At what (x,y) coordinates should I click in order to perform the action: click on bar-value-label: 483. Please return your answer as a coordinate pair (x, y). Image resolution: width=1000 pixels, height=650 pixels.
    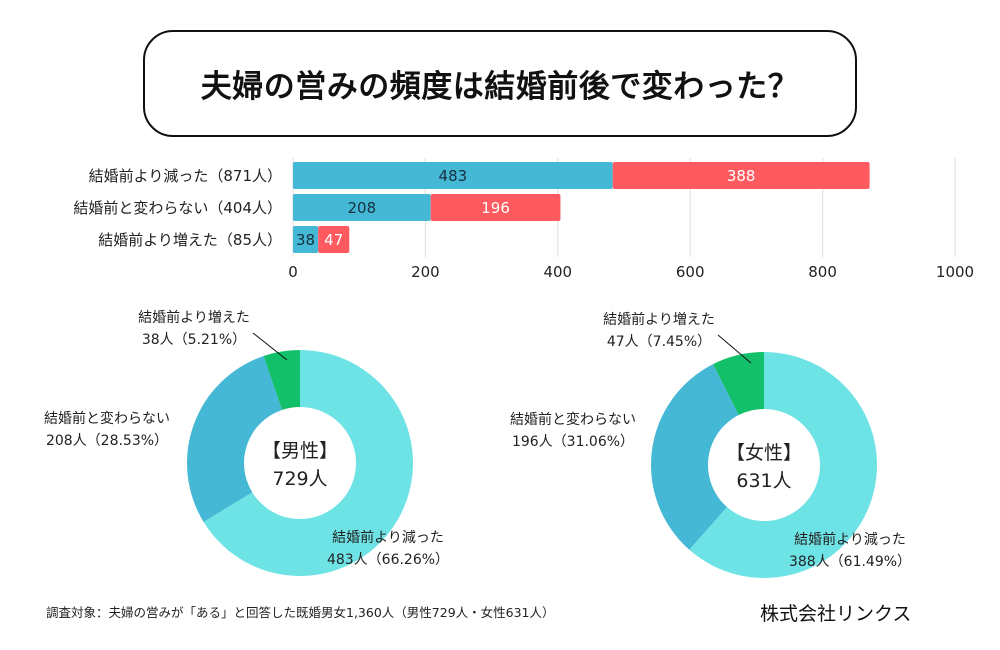
    Looking at the image, I should click on (453, 176).